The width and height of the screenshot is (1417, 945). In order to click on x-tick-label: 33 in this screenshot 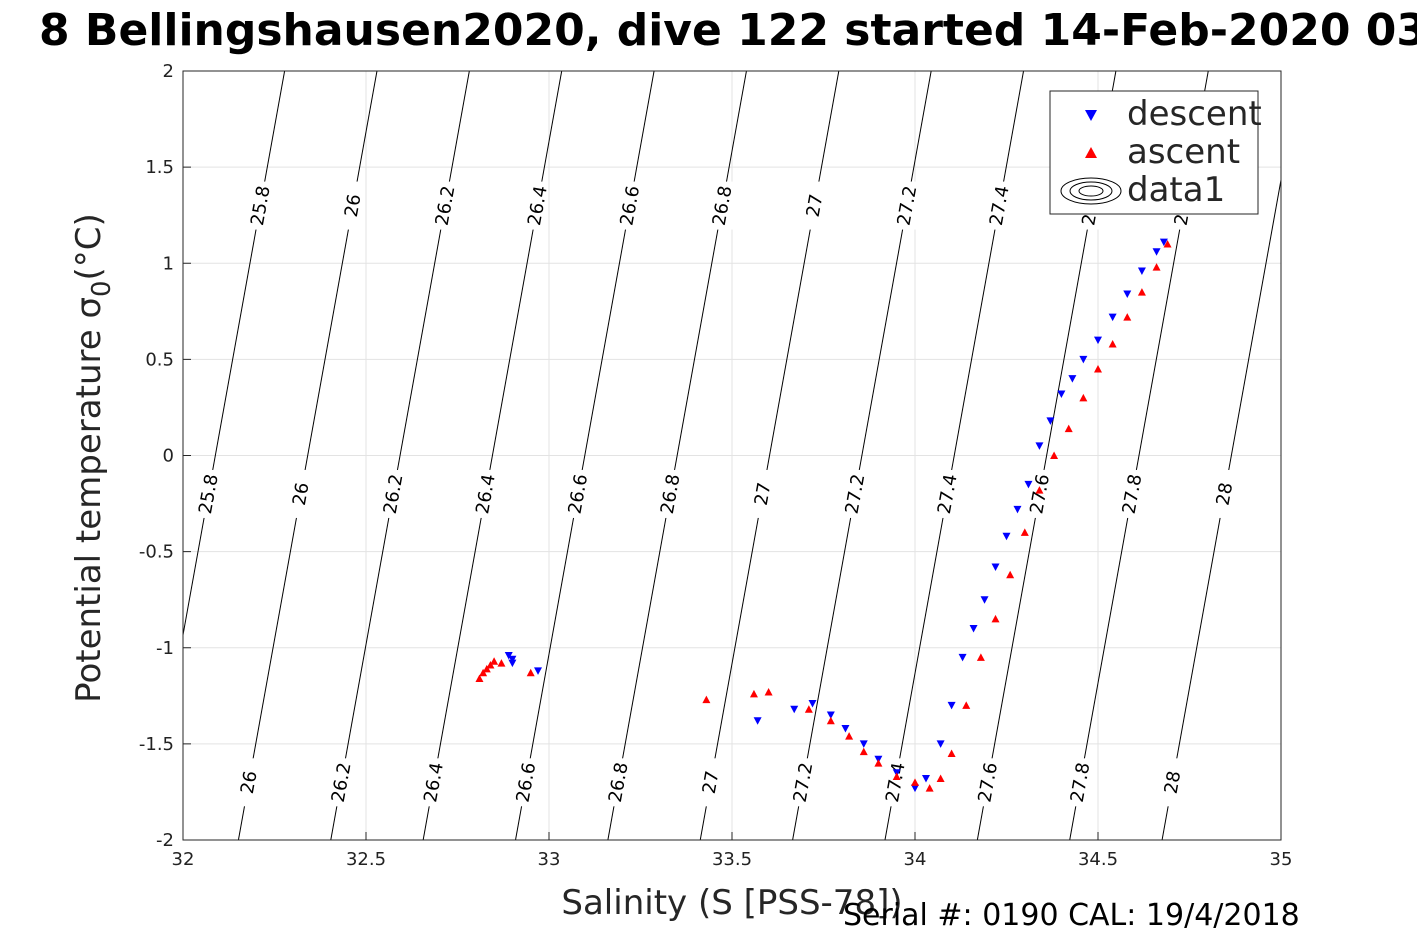, I will do `click(549, 859)`.